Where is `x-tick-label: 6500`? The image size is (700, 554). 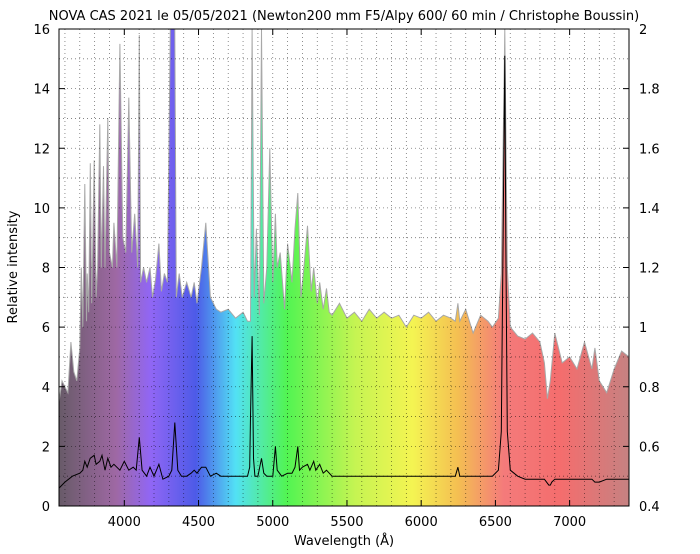
x-tick-label: 6500 is located at coordinates (495, 522).